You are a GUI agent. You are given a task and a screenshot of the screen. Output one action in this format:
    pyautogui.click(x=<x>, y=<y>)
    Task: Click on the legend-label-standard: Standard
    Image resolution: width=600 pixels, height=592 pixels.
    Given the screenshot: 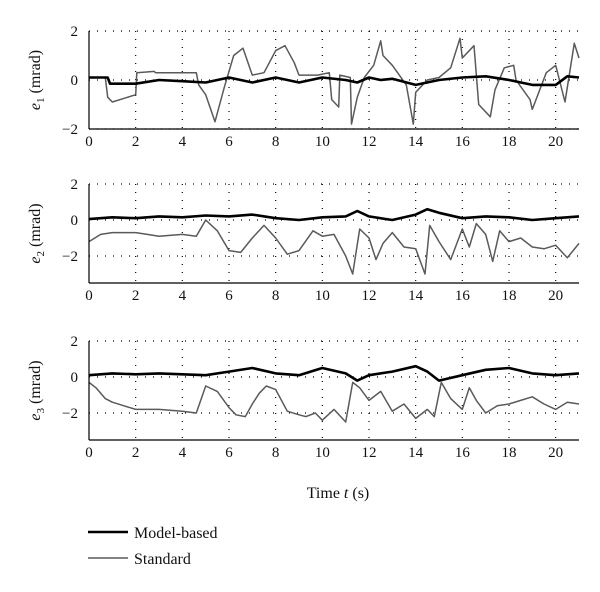 What is the action you would take?
    pyautogui.click(x=162, y=559)
    